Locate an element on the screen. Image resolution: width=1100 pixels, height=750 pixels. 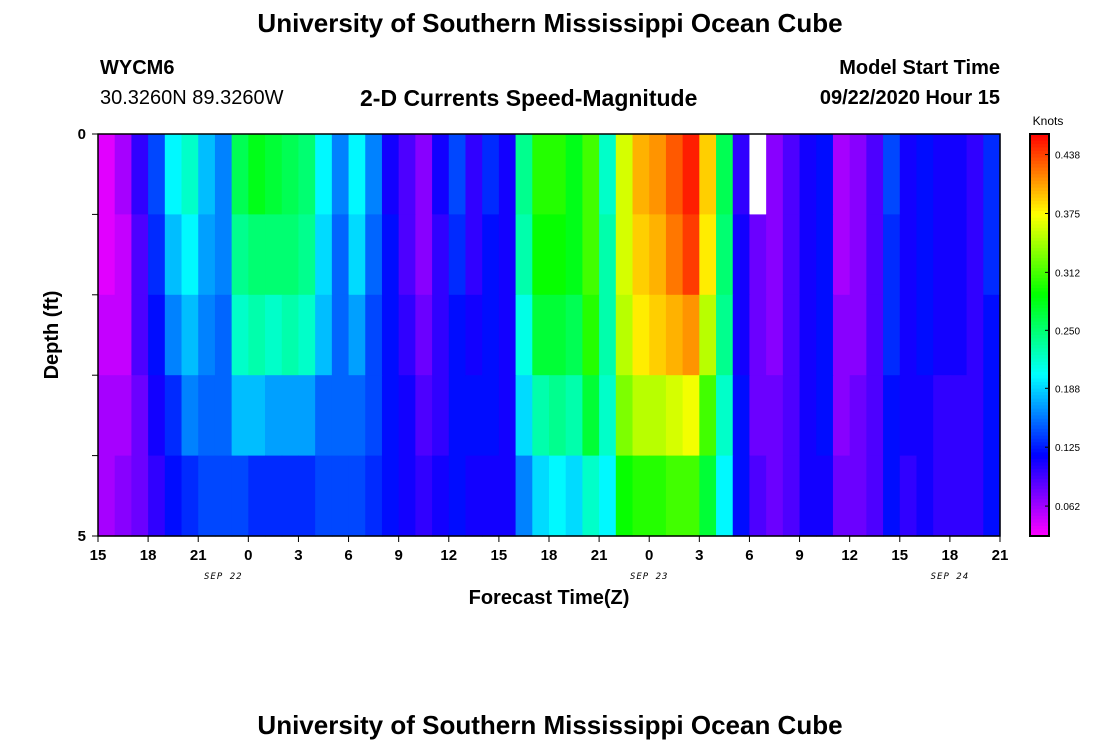
colorbar-tick-label: 0.375 is located at coordinates (1067, 214).